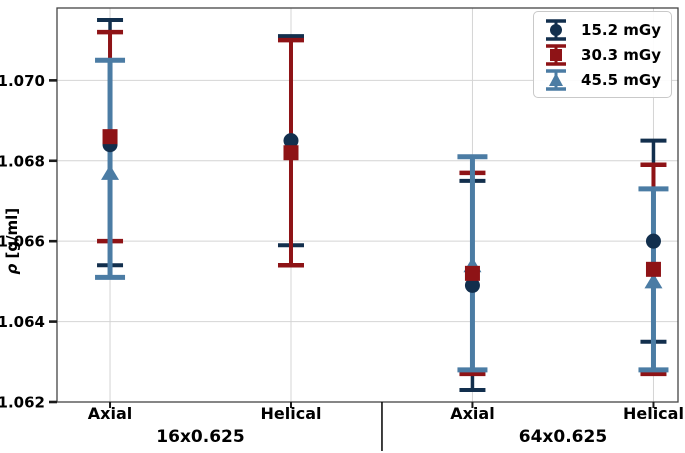 This screenshot has width=685, height=453. I want to click on y-tick-label: 1.070, so click(22, 81).